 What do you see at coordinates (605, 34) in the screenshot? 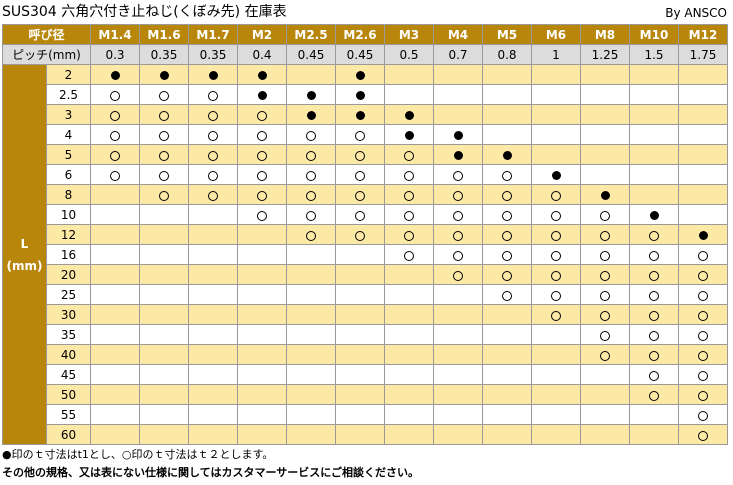
I see `size-header: M8` at bounding box center [605, 34].